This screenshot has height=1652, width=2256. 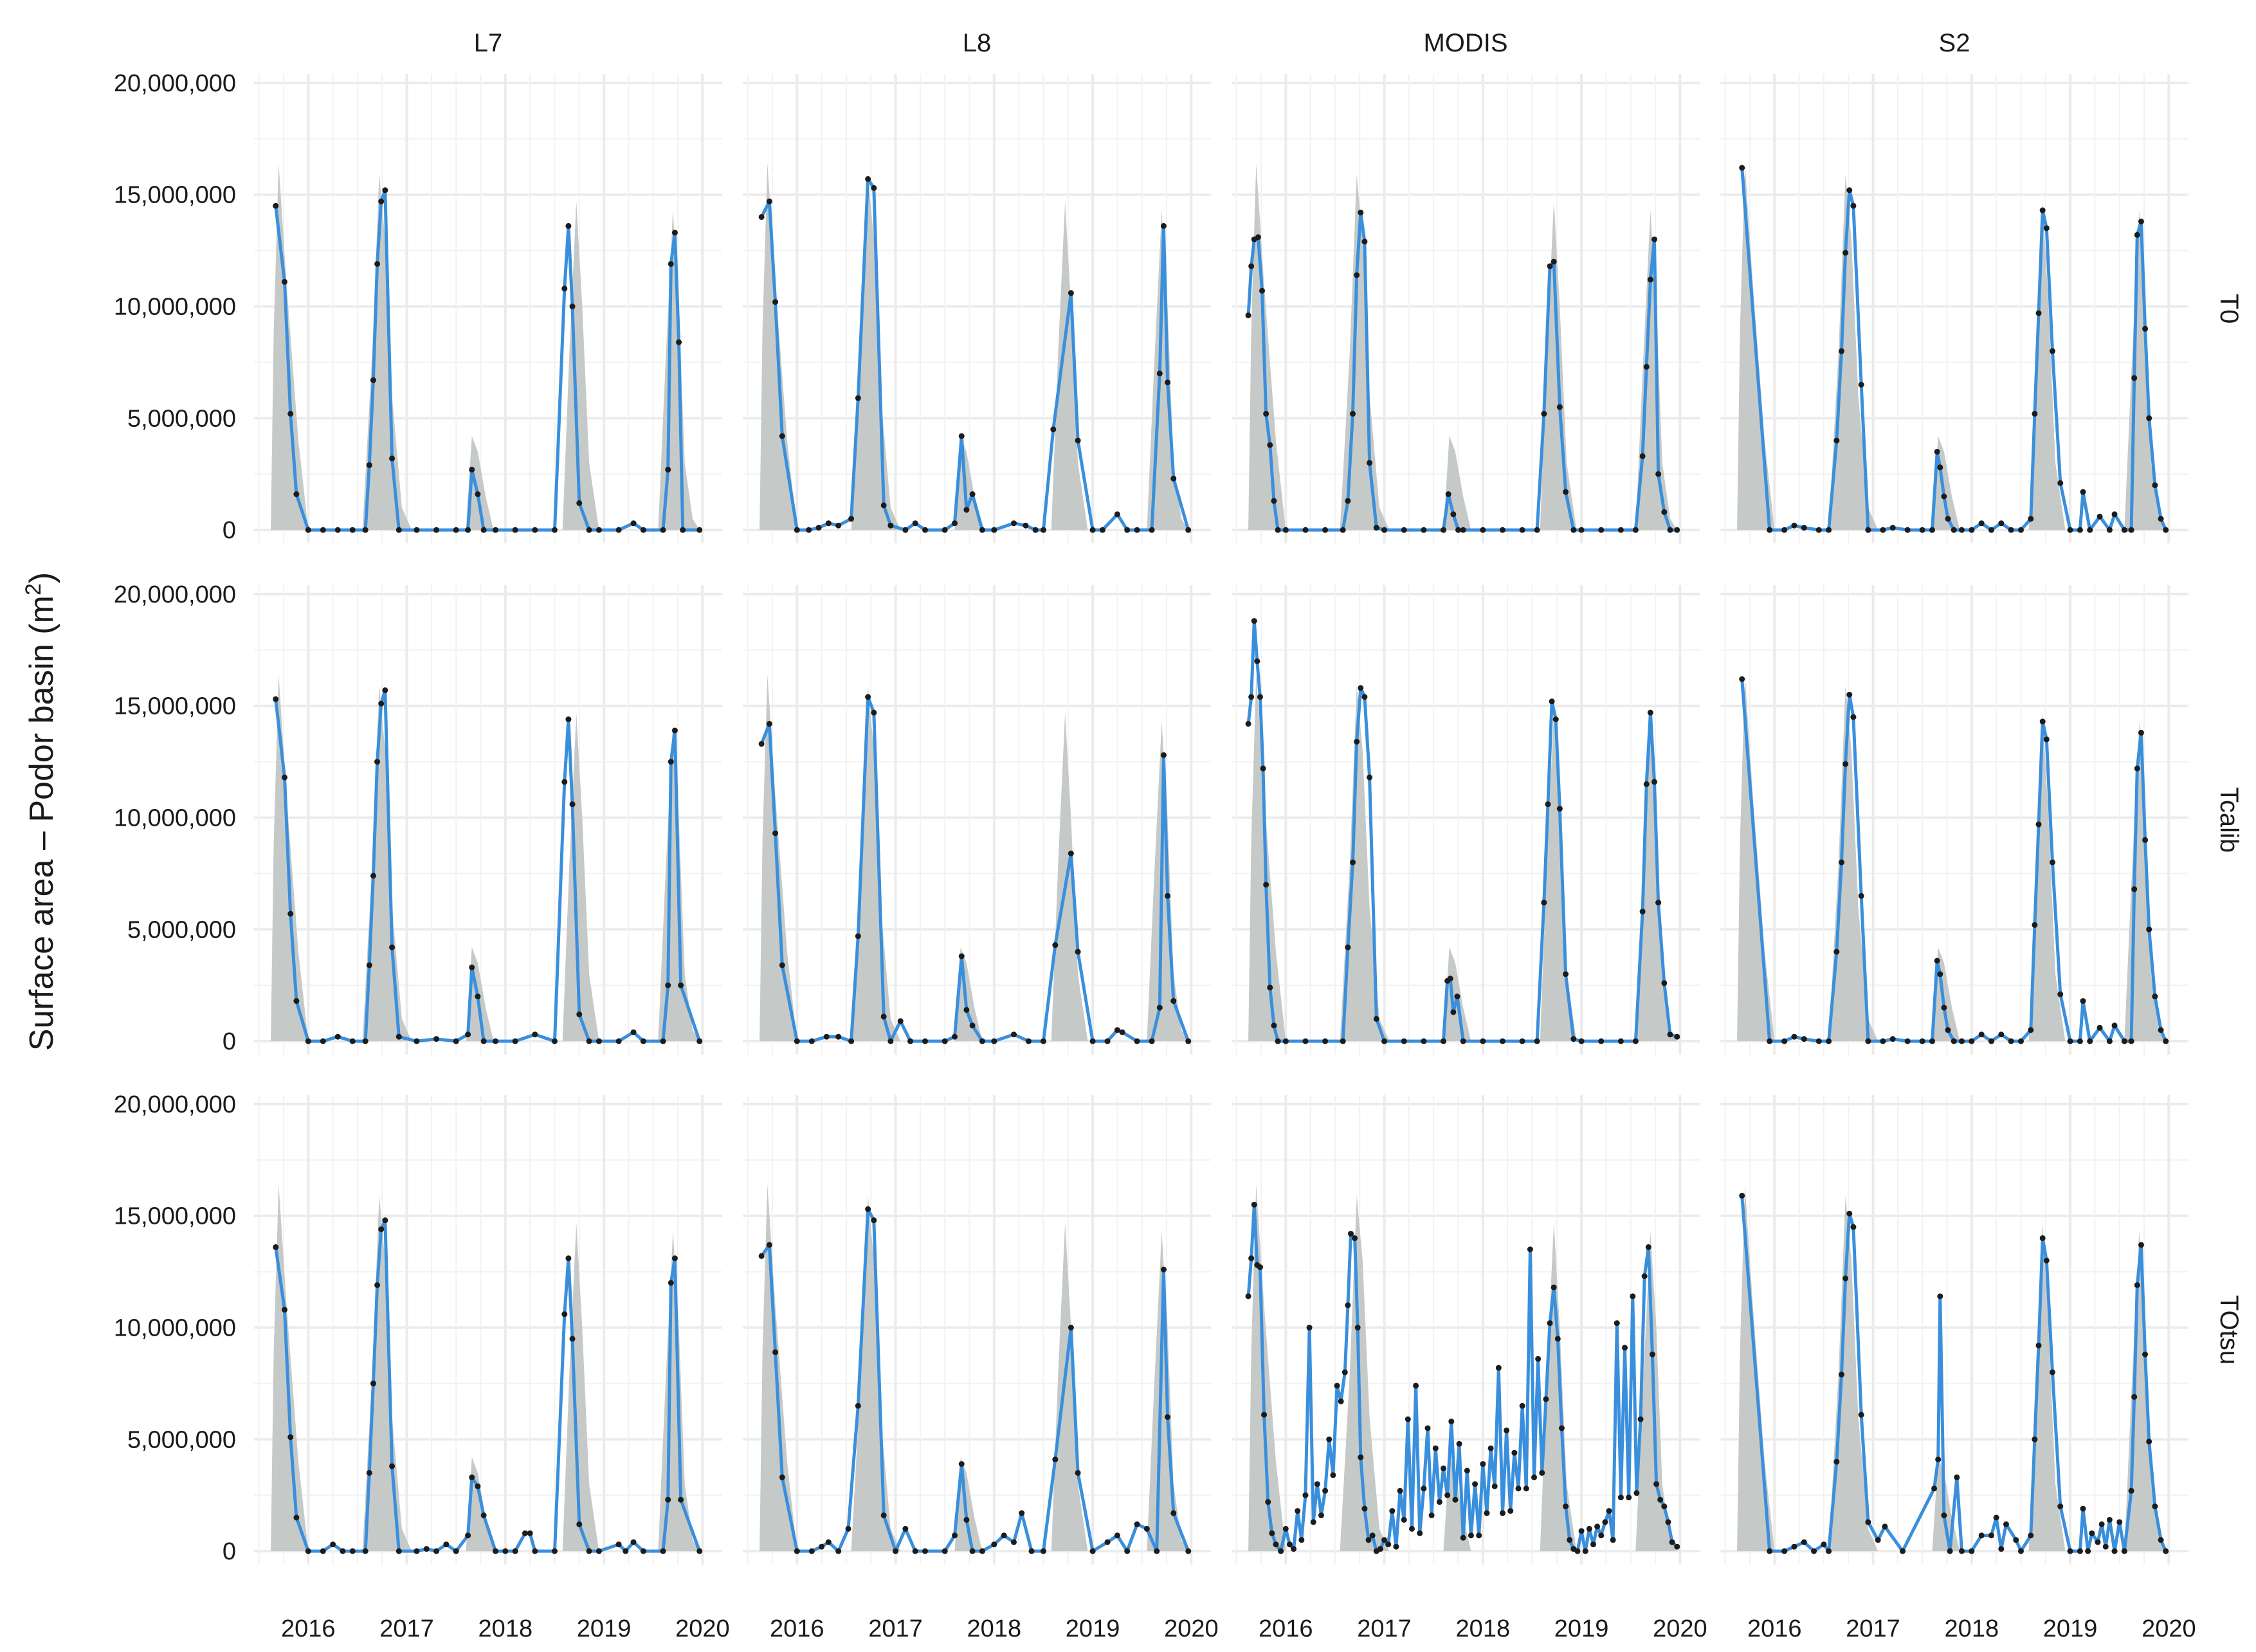 What do you see at coordinates (995, 1628) in the screenshot?
I see `x-tick-label: 2018` at bounding box center [995, 1628].